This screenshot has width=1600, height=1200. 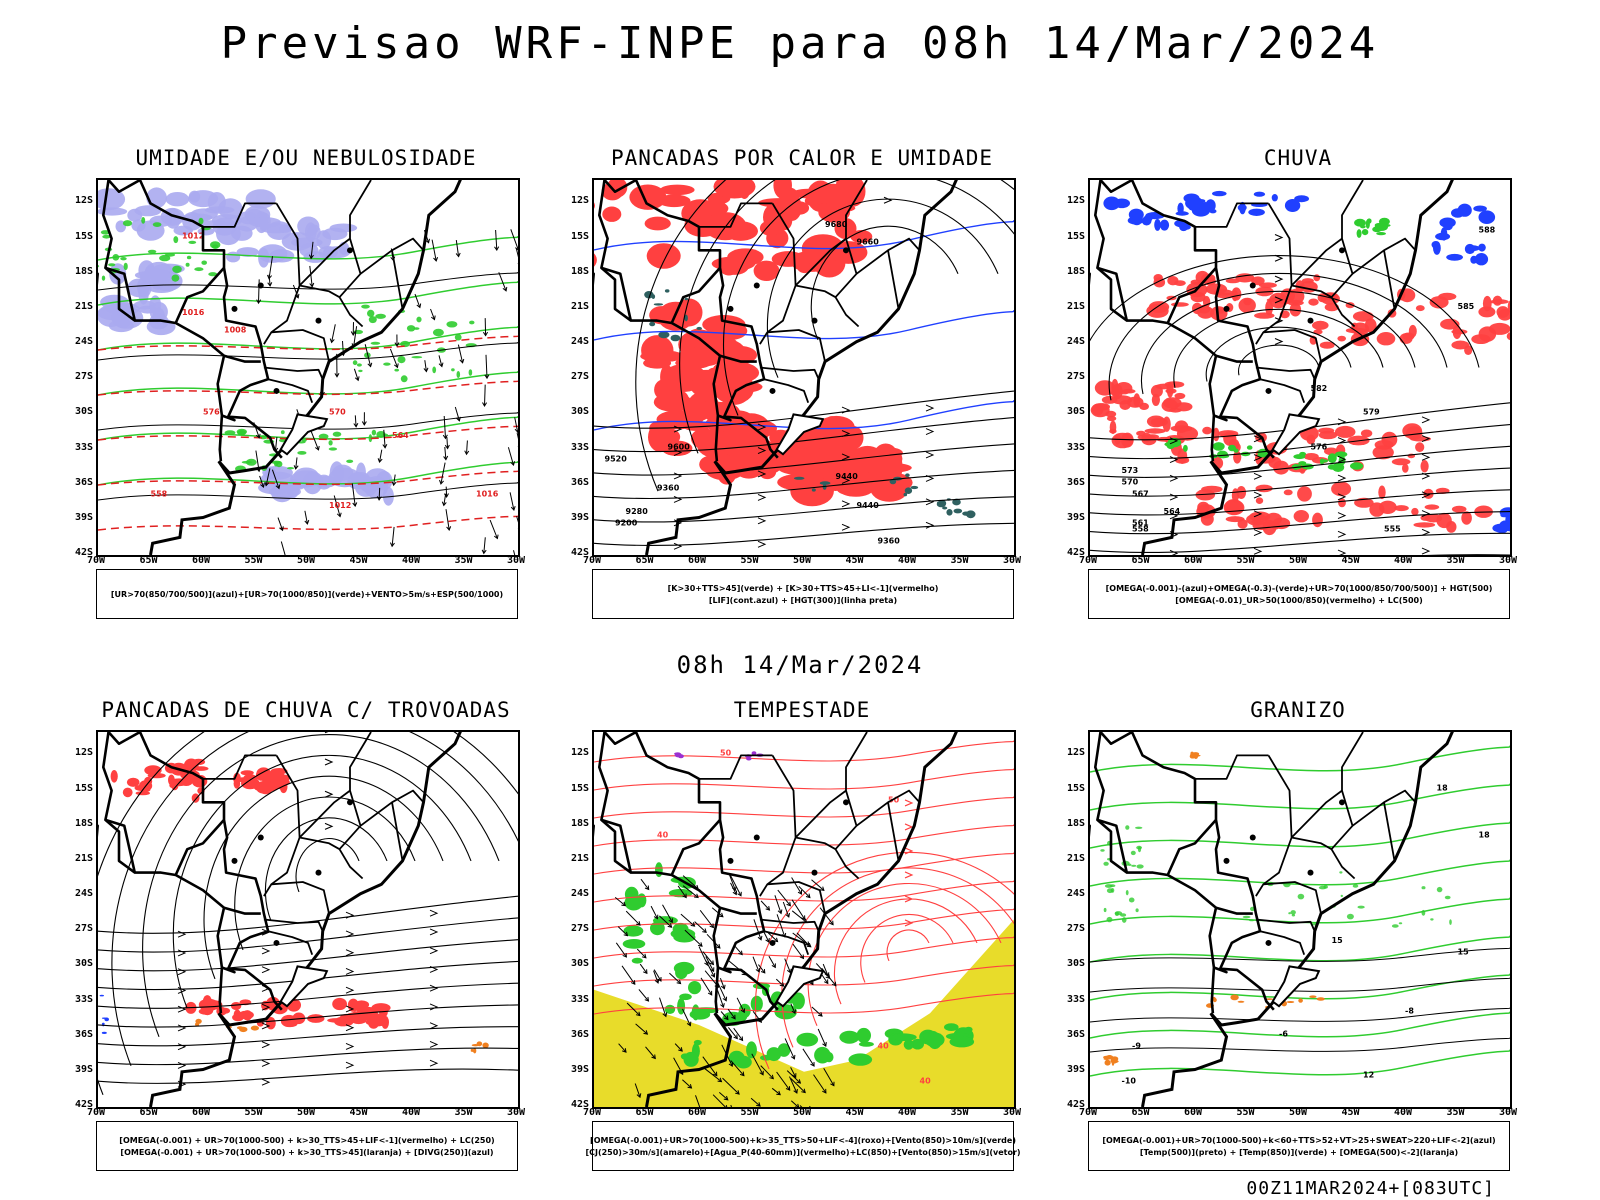 I want to click on streamlines, so click(x=804, y=365).